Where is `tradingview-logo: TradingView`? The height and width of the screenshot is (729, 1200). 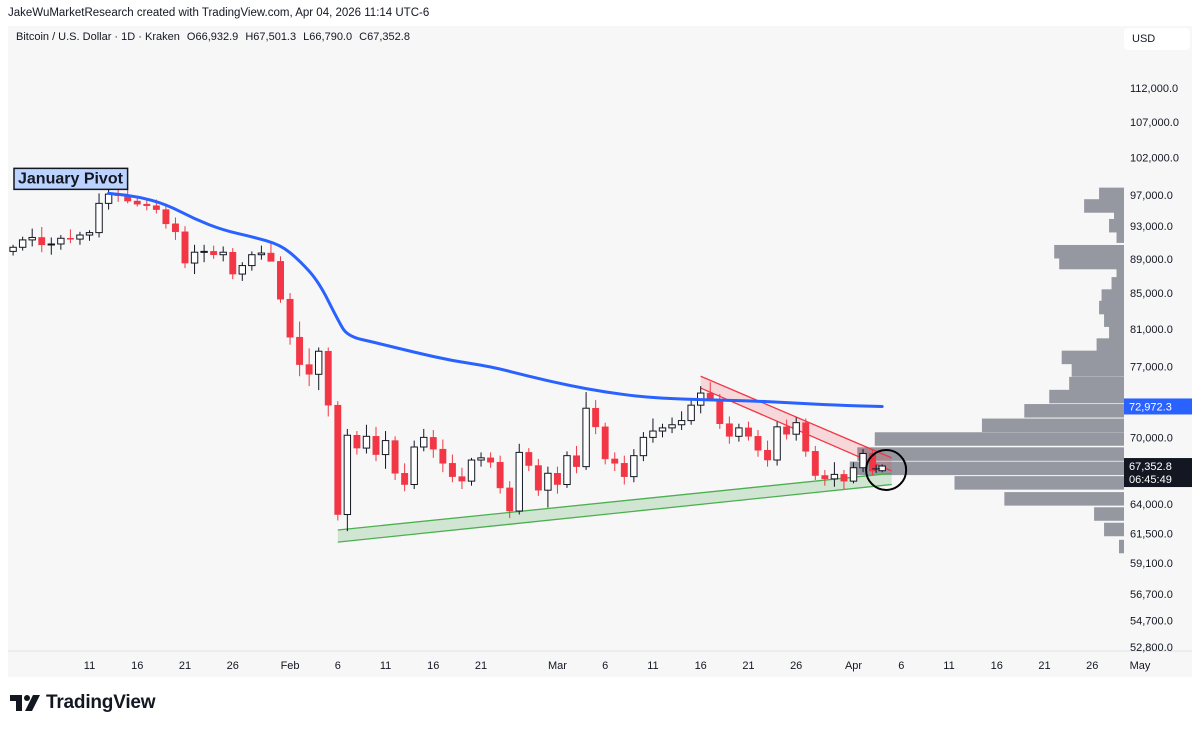 tradingview-logo: TradingView is located at coordinates (83, 703).